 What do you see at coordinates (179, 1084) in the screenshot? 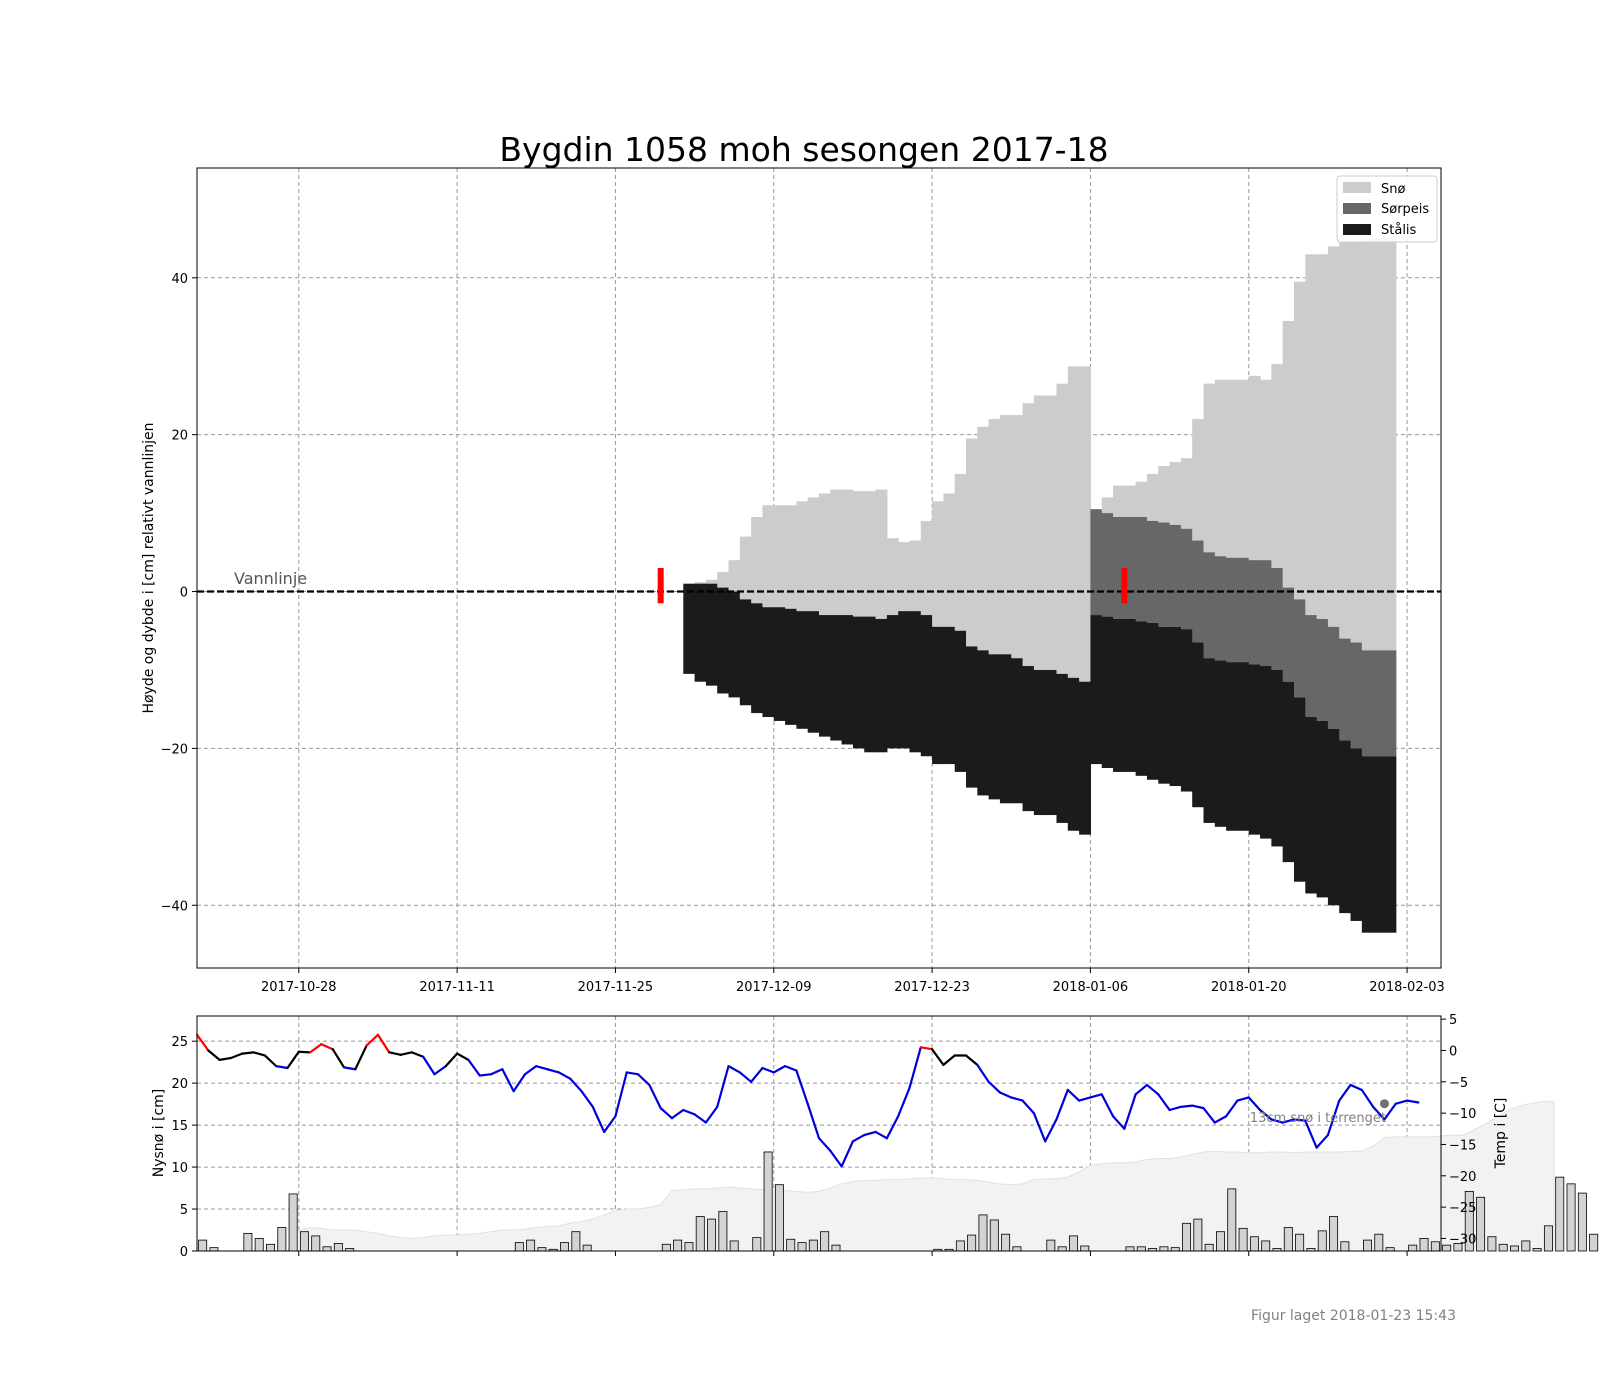
I see `y-tick-label: 20` at bounding box center [179, 1084].